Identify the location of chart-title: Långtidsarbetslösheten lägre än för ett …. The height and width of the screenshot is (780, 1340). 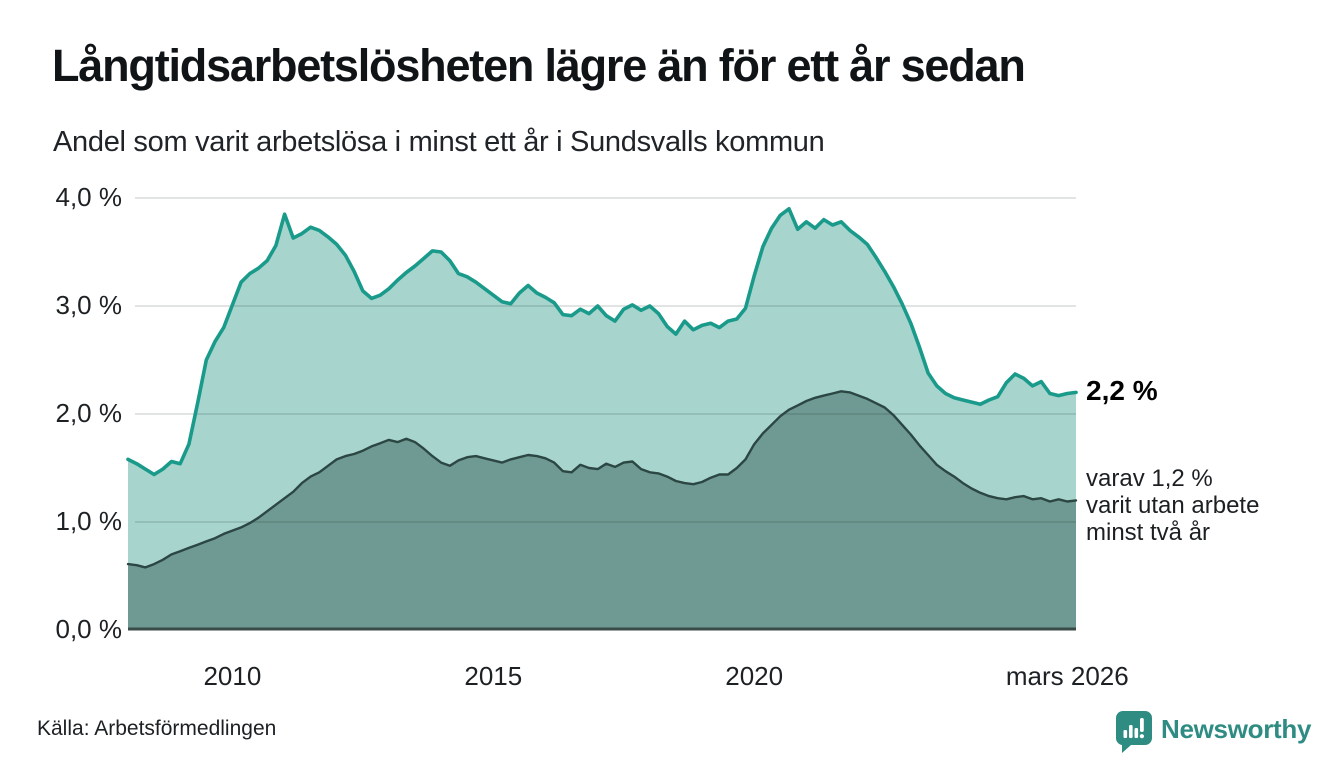
(539, 65).